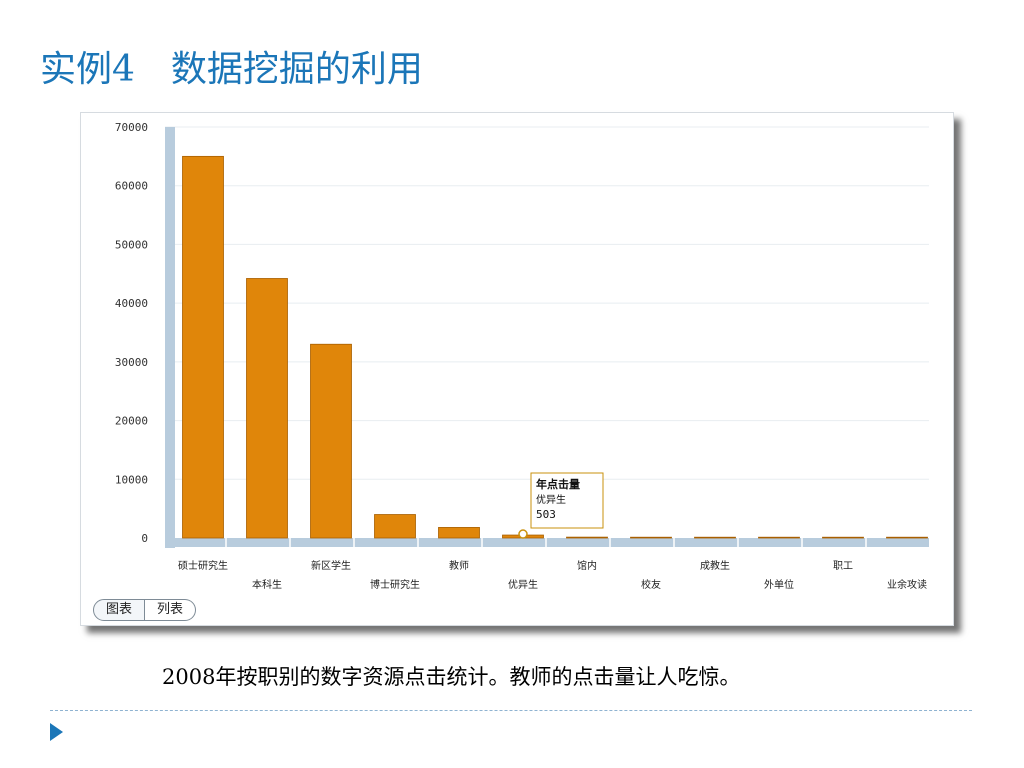 The width and height of the screenshot is (1024, 768). What do you see at coordinates (131, 479) in the screenshot?
I see `y-tick-label: 10000` at bounding box center [131, 479].